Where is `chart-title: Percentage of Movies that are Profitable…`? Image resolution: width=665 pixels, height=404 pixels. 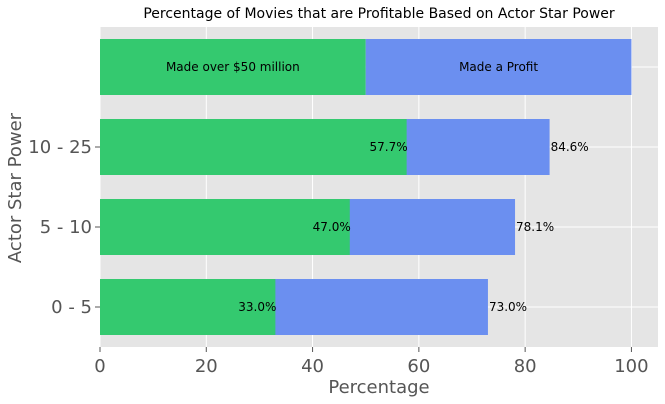
chart-title: Percentage of Movies that are Profitable… is located at coordinates (379, 14).